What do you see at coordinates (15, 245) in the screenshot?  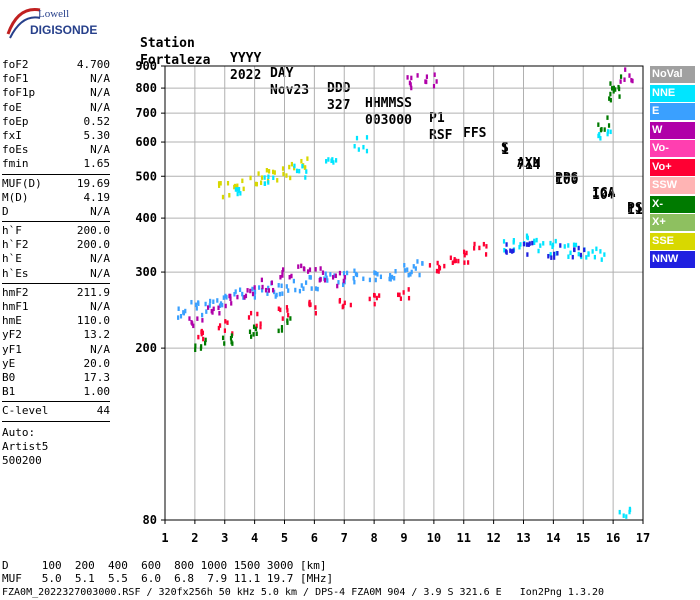 I see `param-label: h`F2` at bounding box center [15, 245].